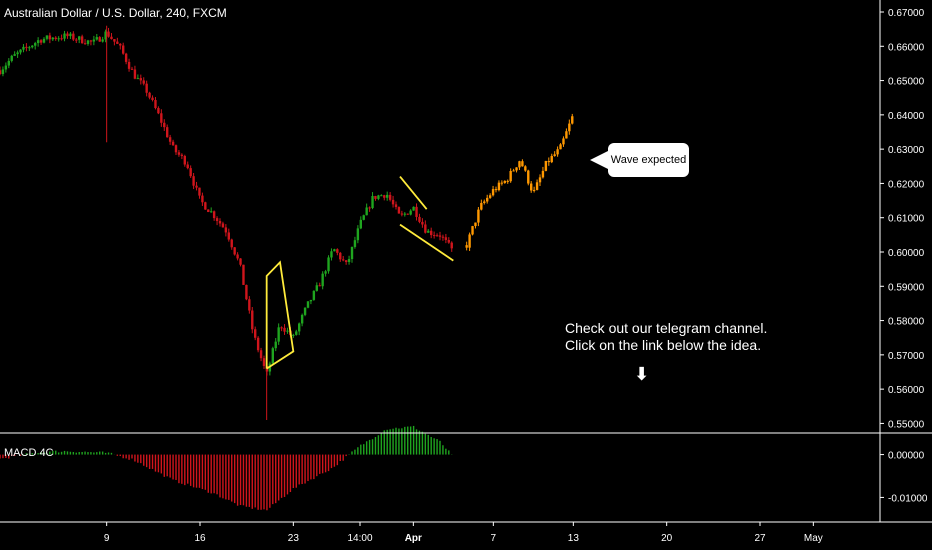 The image size is (932, 550). Describe the element at coordinates (906, 116) in the screenshot. I see `price-tick-label: 0.64000` at that location.